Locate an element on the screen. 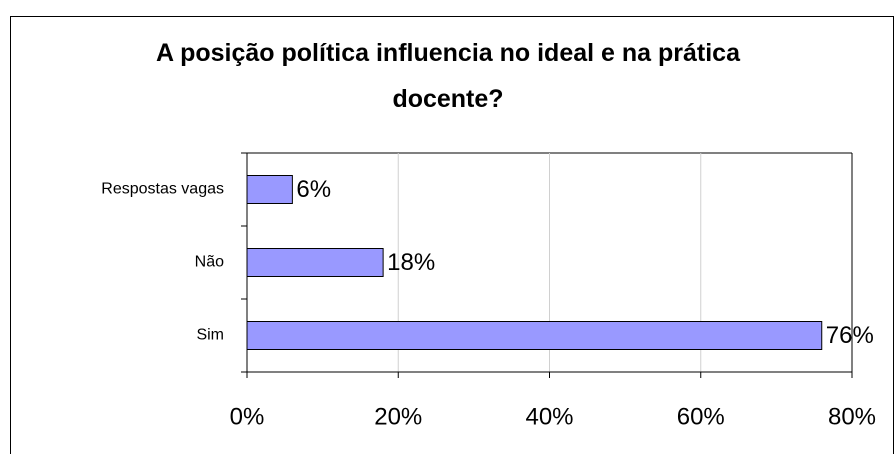 The height and width of the screenshot is (454, 896). value-label: 6% is located at coordinates (313, 189).